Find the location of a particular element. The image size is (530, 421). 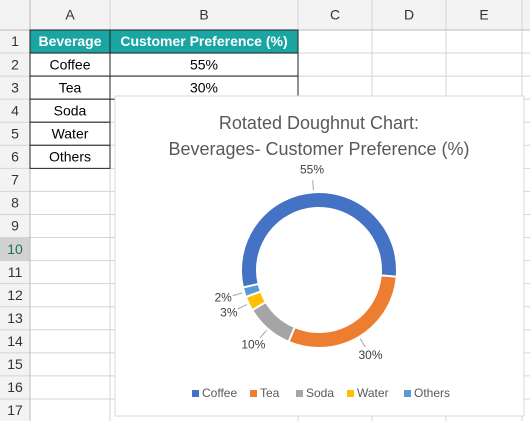

row-header: 6 is located at coordinates (15, 157).